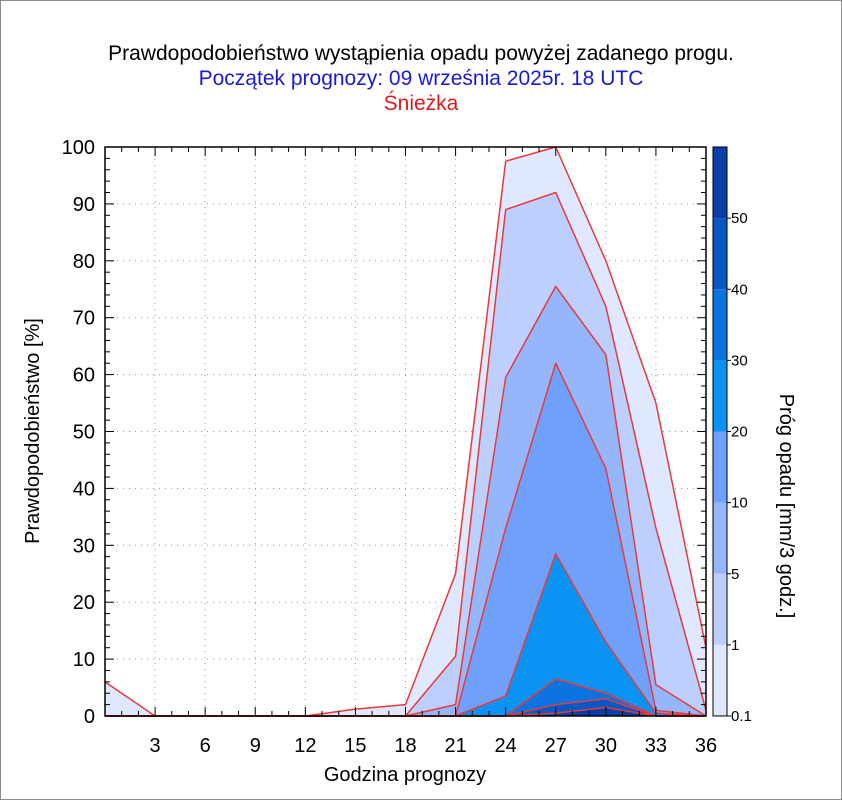  What do you see at coordinates (739, 503) in the screenshot?
I see `colorbar-tick-label: 10` at bounding box center [739, 503].